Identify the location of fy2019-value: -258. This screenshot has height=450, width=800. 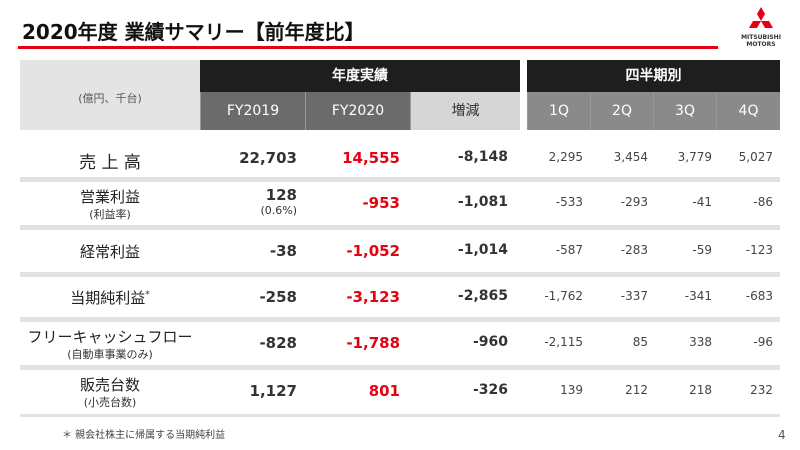
(278, 296).